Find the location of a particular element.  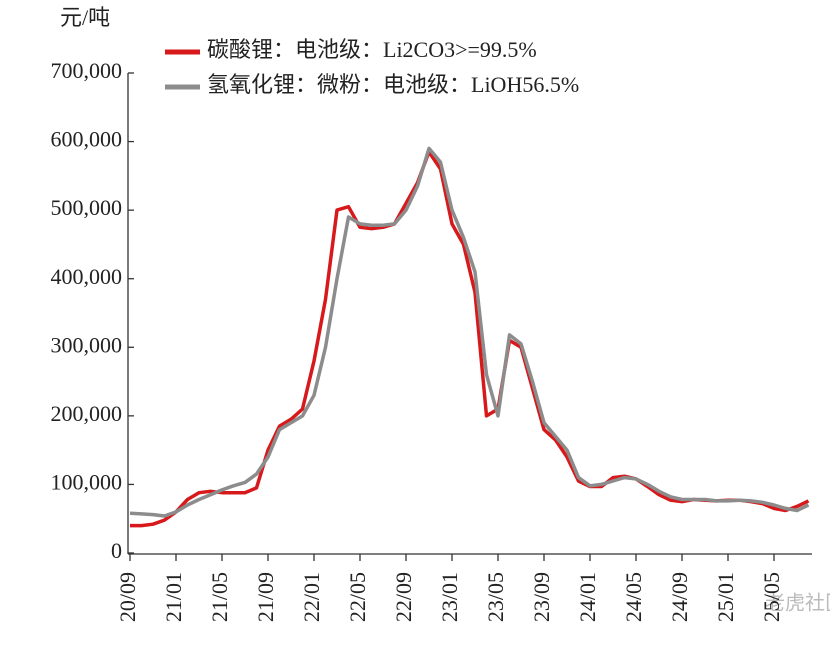

x-tick-label: 23/09 is located at coordinates (541, 597).